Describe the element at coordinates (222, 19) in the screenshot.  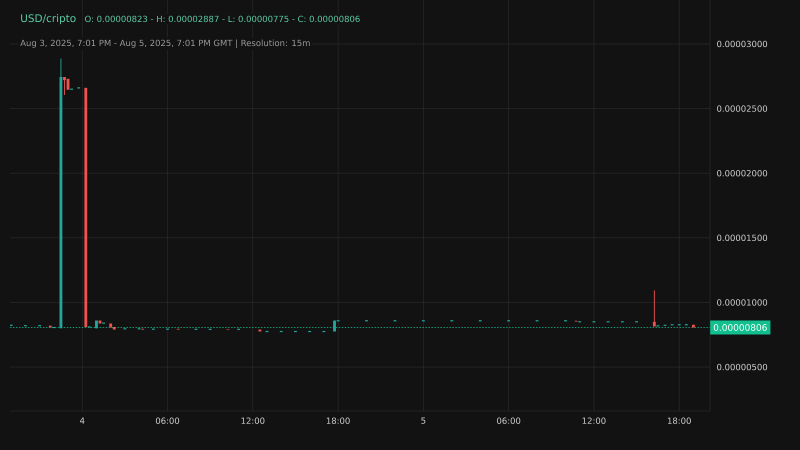
I see `annotation: O: 0.00000823 - H: 0.00002887 - L: 0.00000775 - C: 0.00000806` at that location.